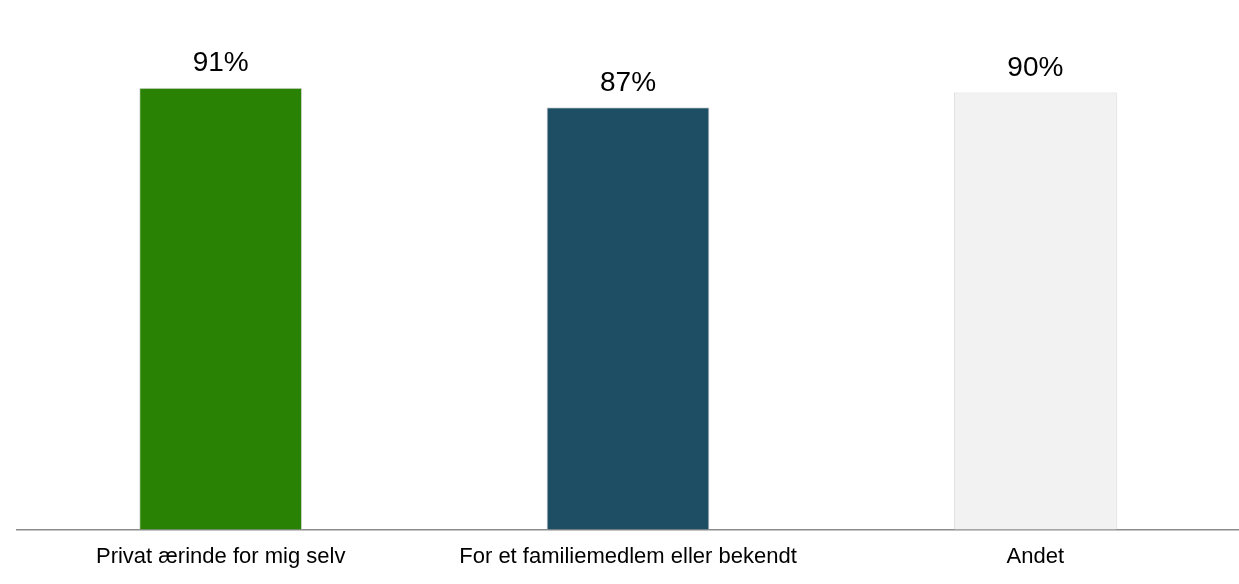  Describe the element at coordinates (1035, 67) in the screenshot. I see `data-label: 90%` at that location.